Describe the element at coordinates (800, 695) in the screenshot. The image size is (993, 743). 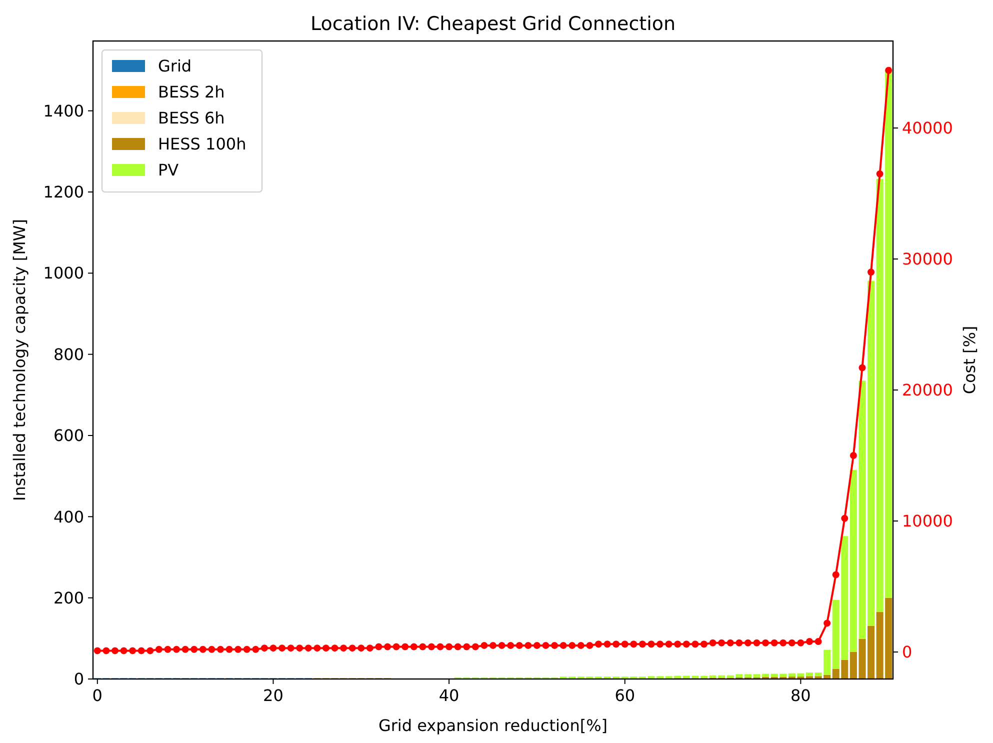
I see `x-tick-label: 80` at that location.